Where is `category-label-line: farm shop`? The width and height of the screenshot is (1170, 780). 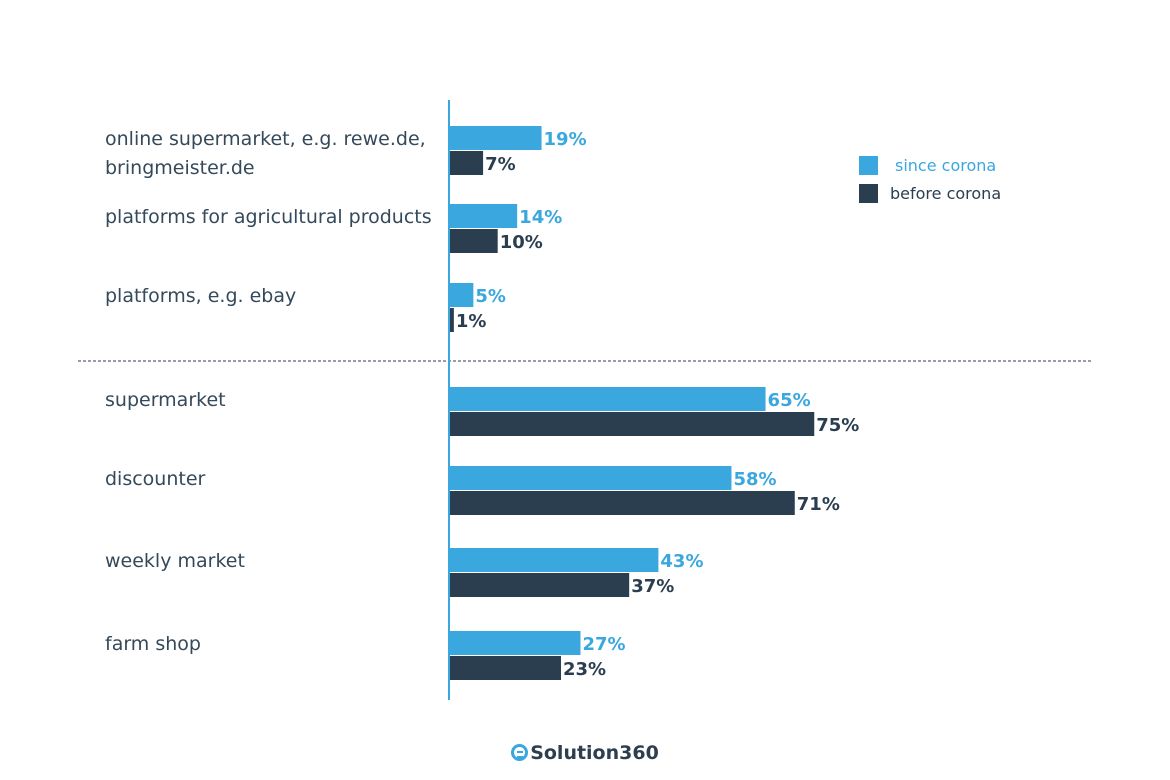 category-label-line: farm shop is located at coordinates (153, 644).